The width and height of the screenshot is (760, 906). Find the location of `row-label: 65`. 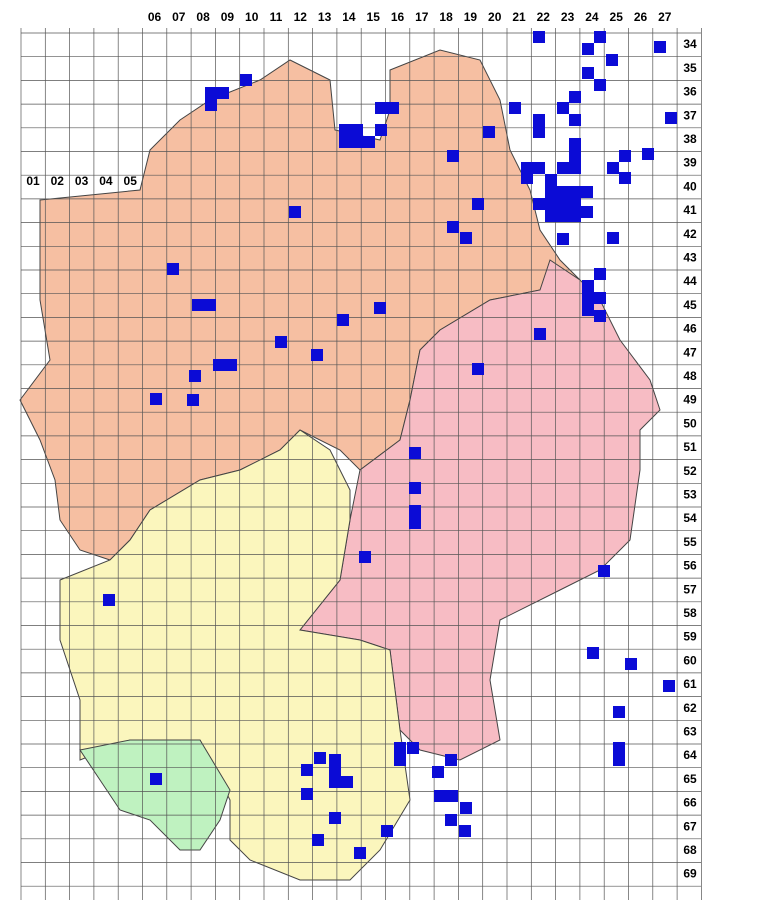

row-label: 65 is located at coordinates (690, 779).